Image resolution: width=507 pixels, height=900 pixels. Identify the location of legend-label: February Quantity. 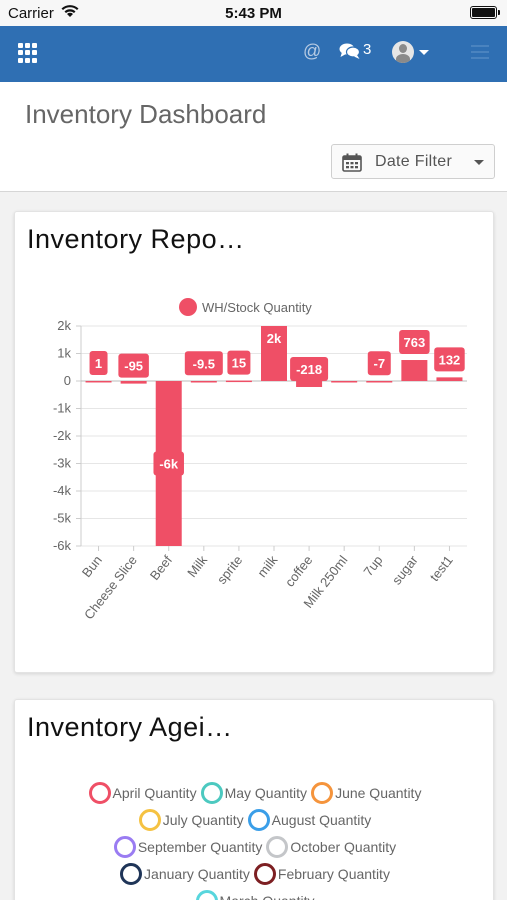
(333, 874).